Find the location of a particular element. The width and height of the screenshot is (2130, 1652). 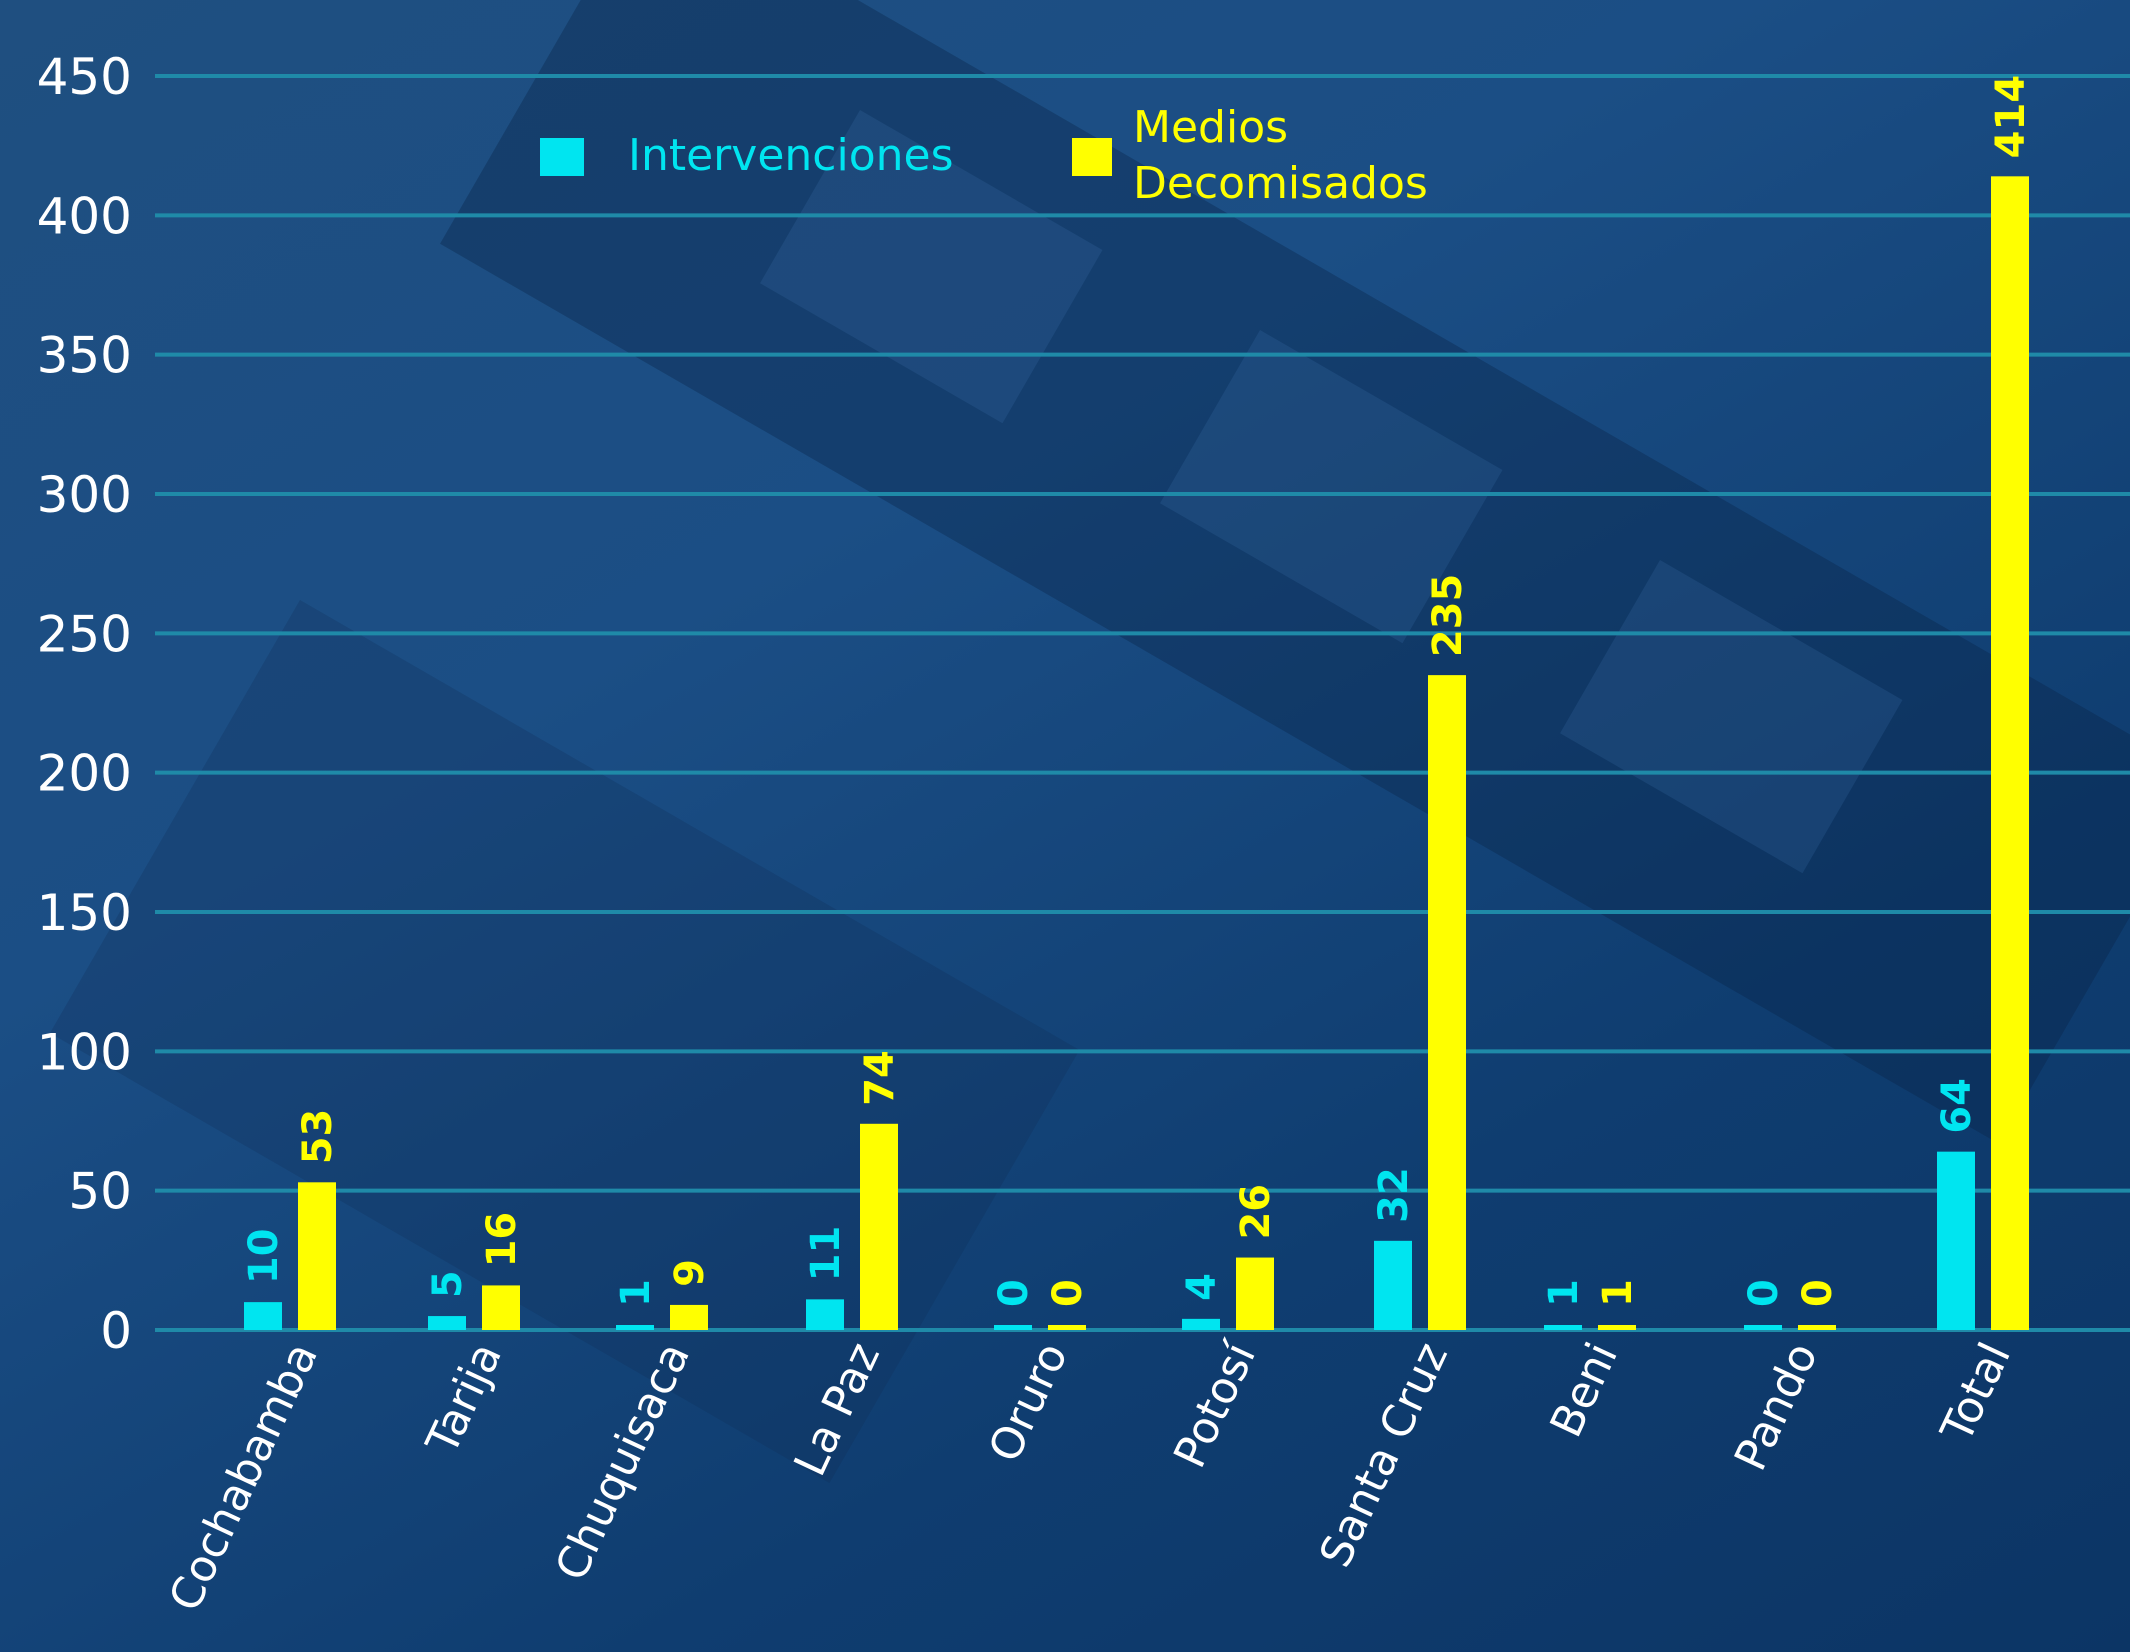

legend: Intervenciones Medios Decomisados is located at coordinates (984, 155).